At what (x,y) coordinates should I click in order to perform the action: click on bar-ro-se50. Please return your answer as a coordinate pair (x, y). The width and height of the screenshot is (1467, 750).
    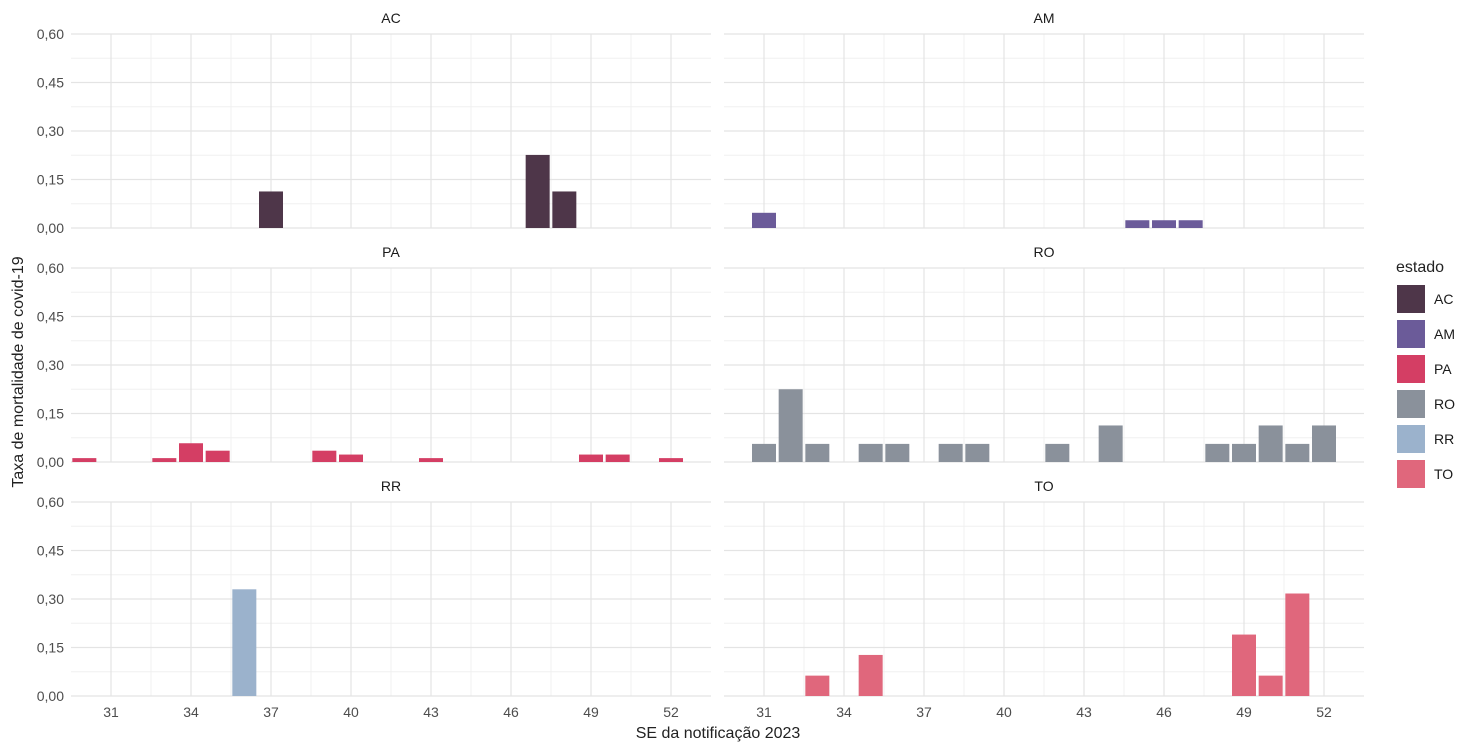
    Looking at the image, I should click on (1270, 443).